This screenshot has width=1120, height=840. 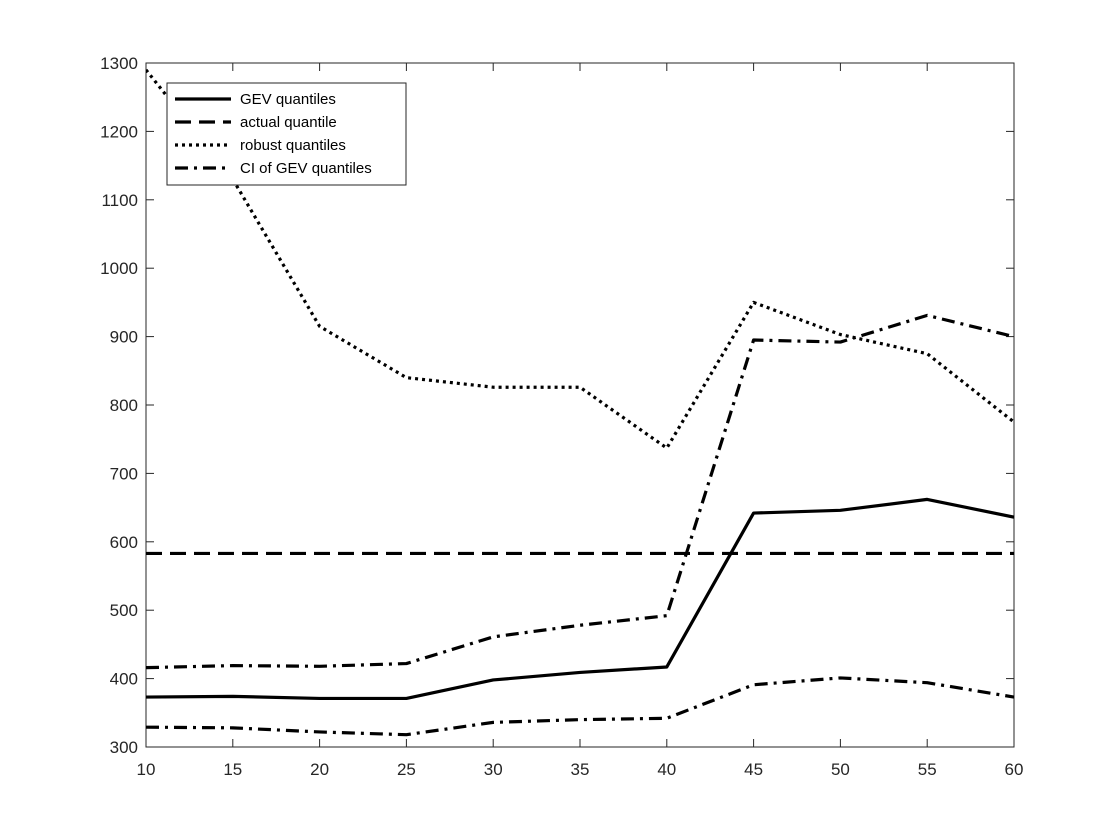 What do you see at coordinates (124, 747) in the screenshot?
I see `y-tick-label: 300` at bounding box center [124, 747].